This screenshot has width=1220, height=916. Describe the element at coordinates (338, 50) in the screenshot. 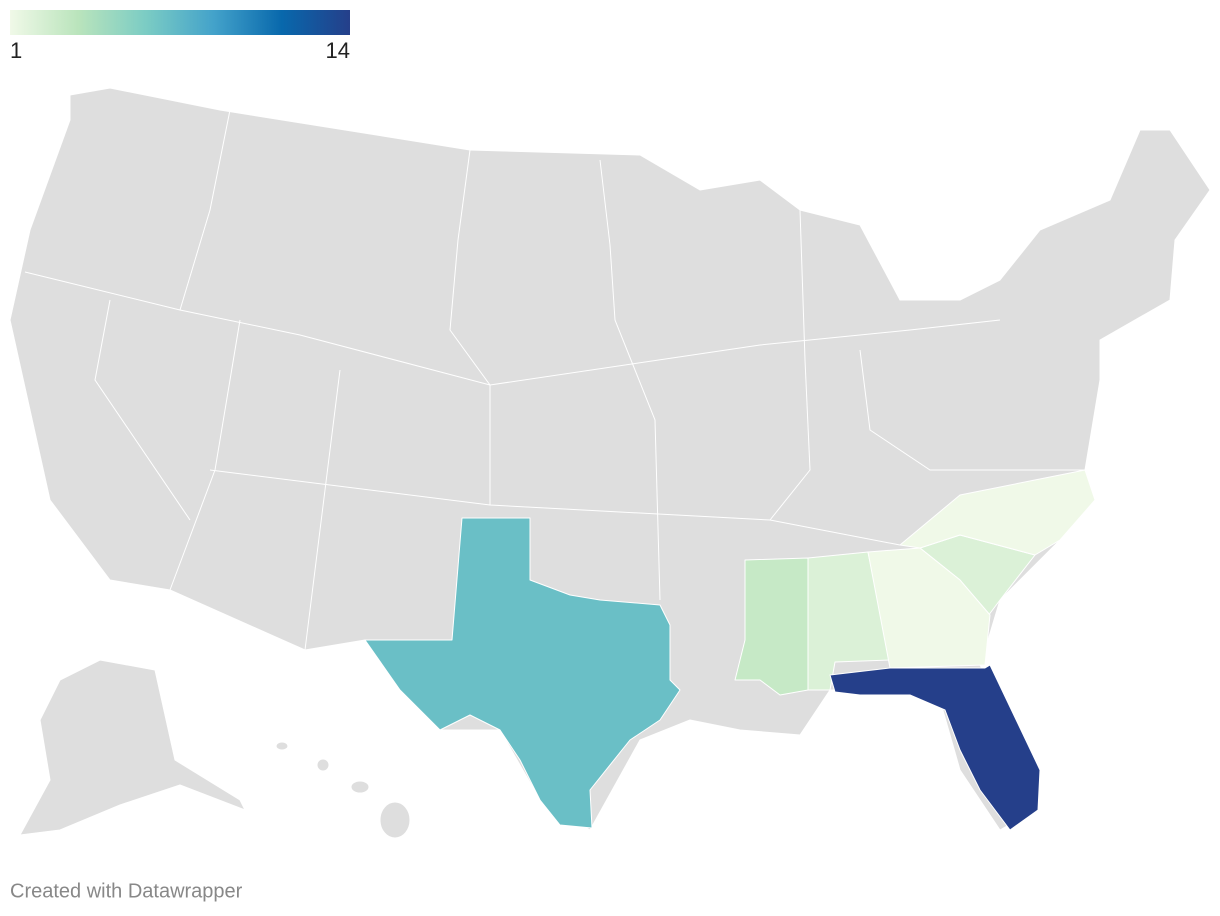

I see `legend-tick-label: 14` at that location.